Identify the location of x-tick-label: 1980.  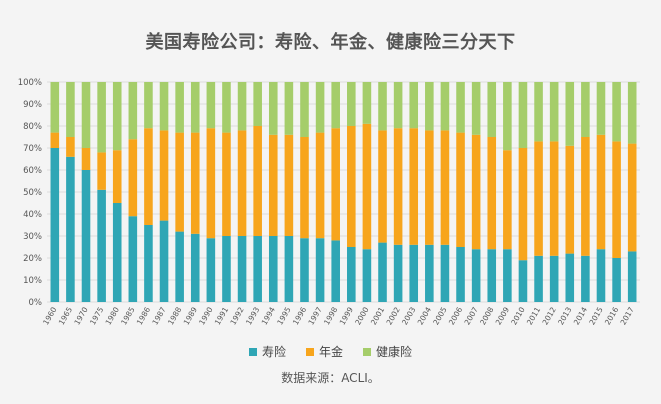
(112, 315).